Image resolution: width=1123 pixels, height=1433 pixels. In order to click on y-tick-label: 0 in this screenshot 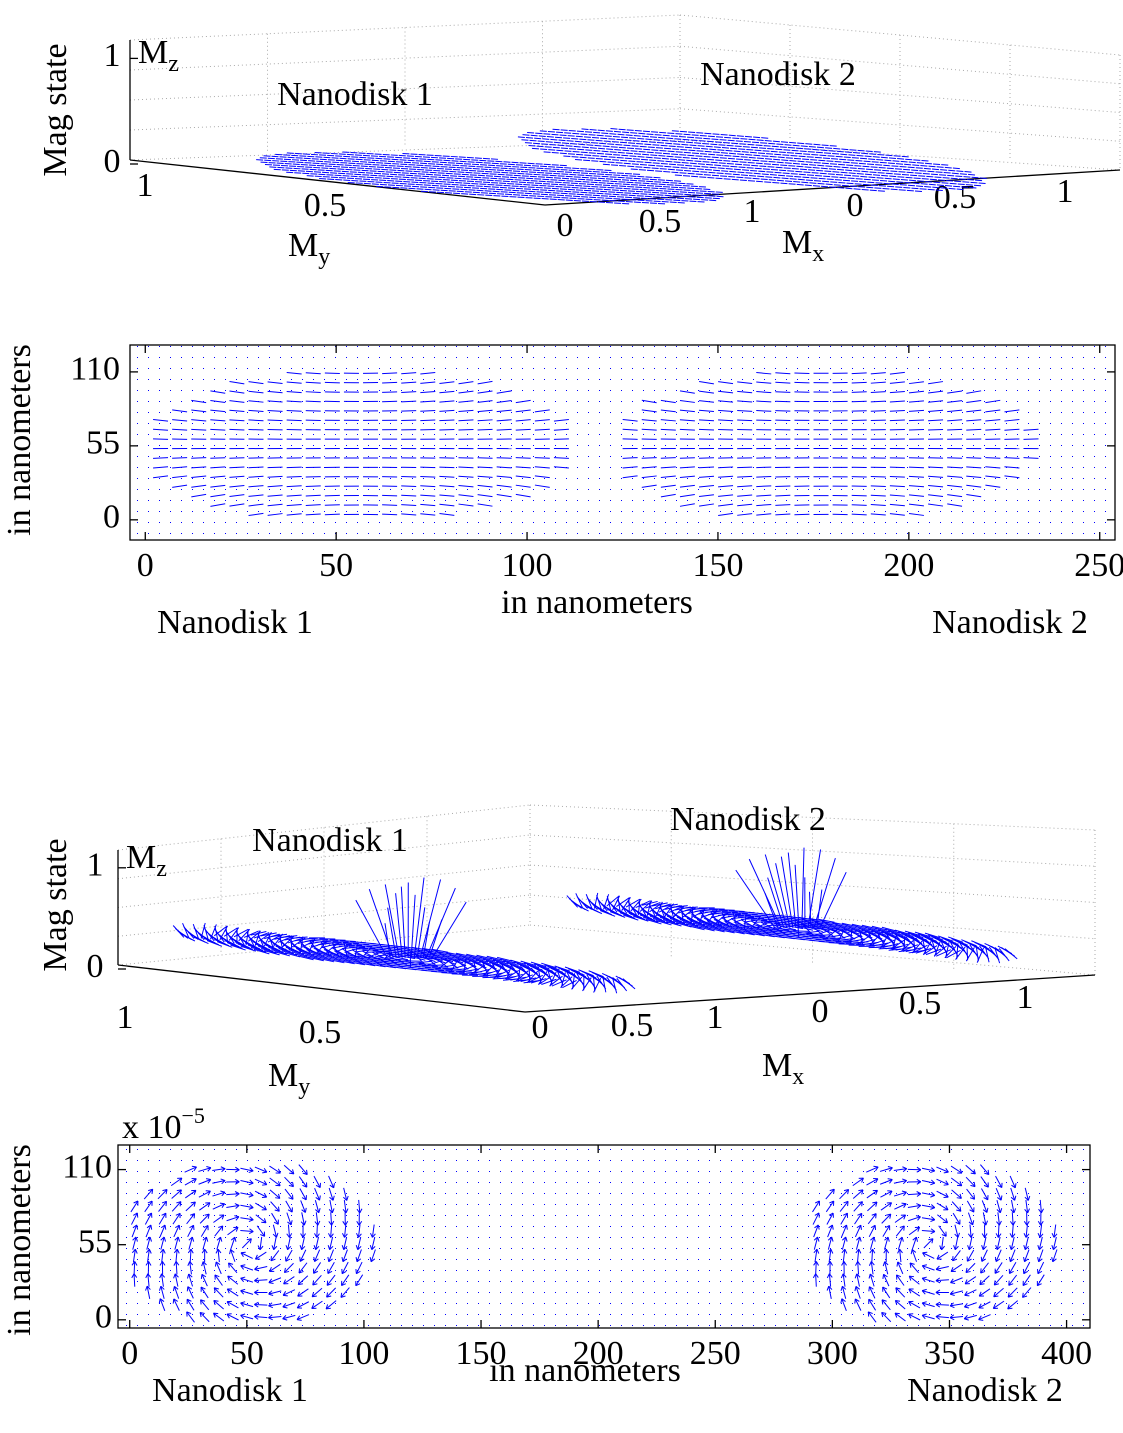, I will do `click(111, 517)`.